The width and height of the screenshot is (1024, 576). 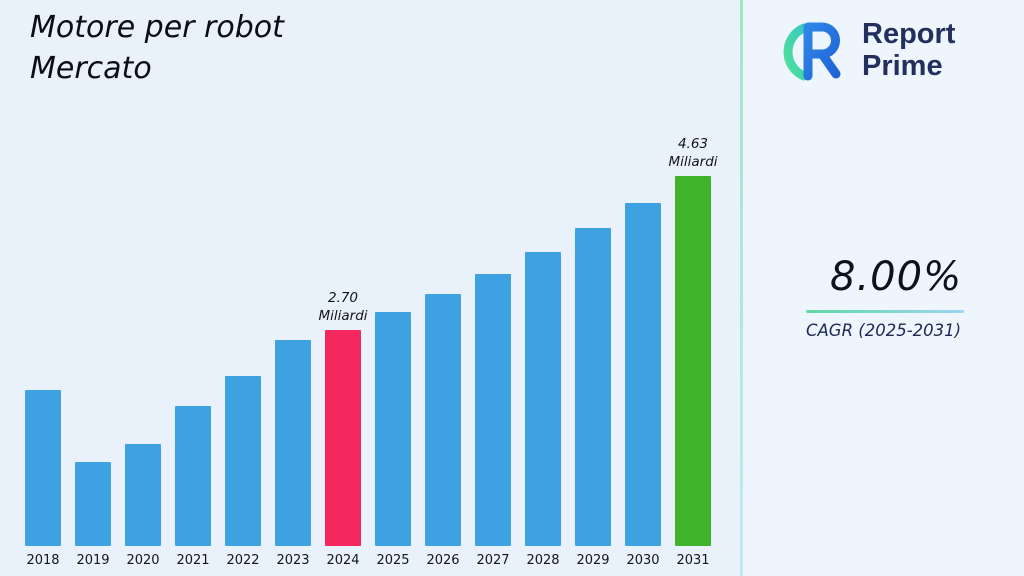 I want to click on bar-column-2018: 2018, so click(x=43, y=480).